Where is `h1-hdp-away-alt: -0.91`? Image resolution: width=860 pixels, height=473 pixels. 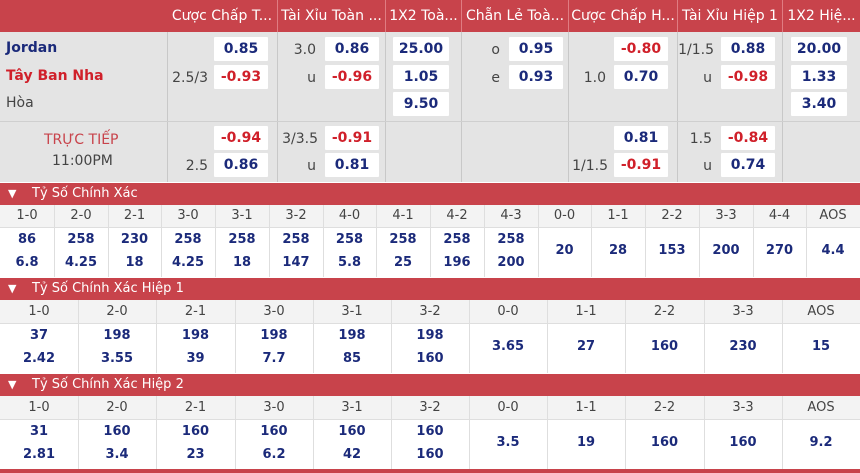
h1-hdp-away-alt: -0.91 is located at coordinates (641, 165).